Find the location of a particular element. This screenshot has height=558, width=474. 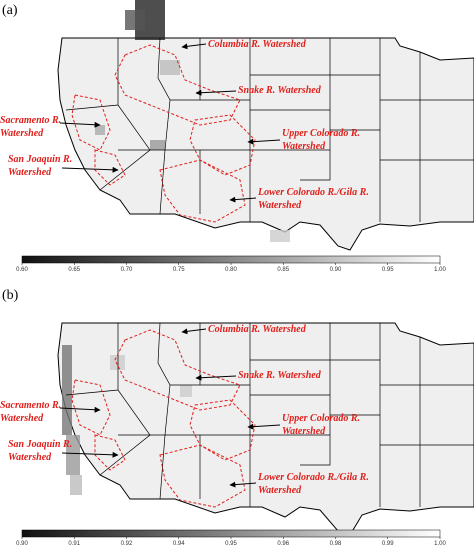

colorbar-tick-label: 0.92 is located at coordinates (127, 544).